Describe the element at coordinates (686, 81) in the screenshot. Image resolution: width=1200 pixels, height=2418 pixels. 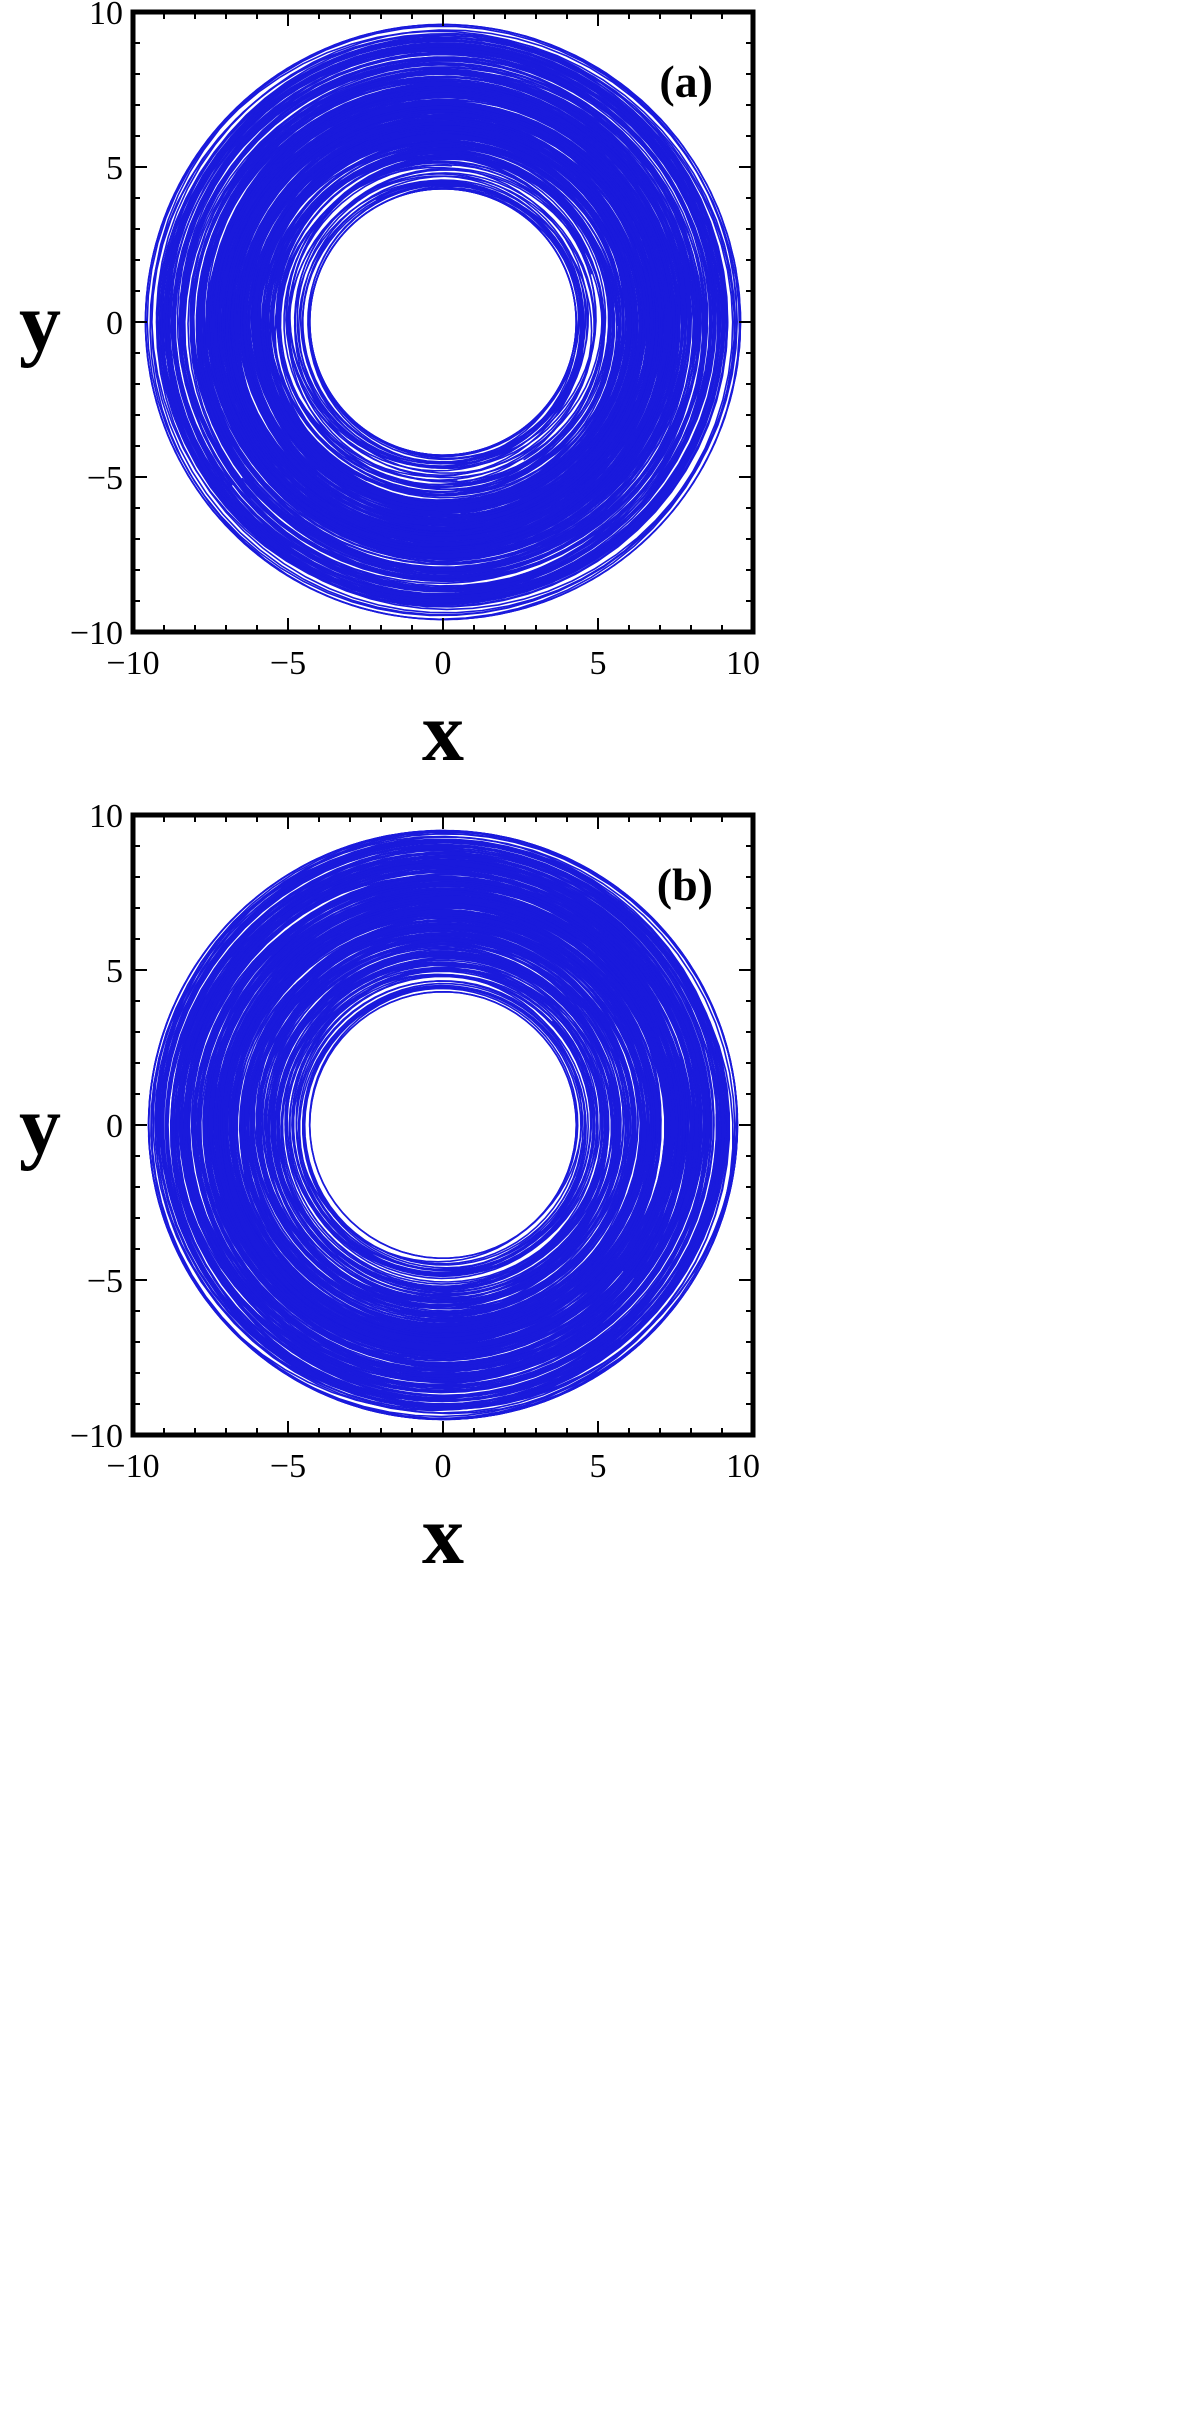
I see `panel-label: (a)` at that location.